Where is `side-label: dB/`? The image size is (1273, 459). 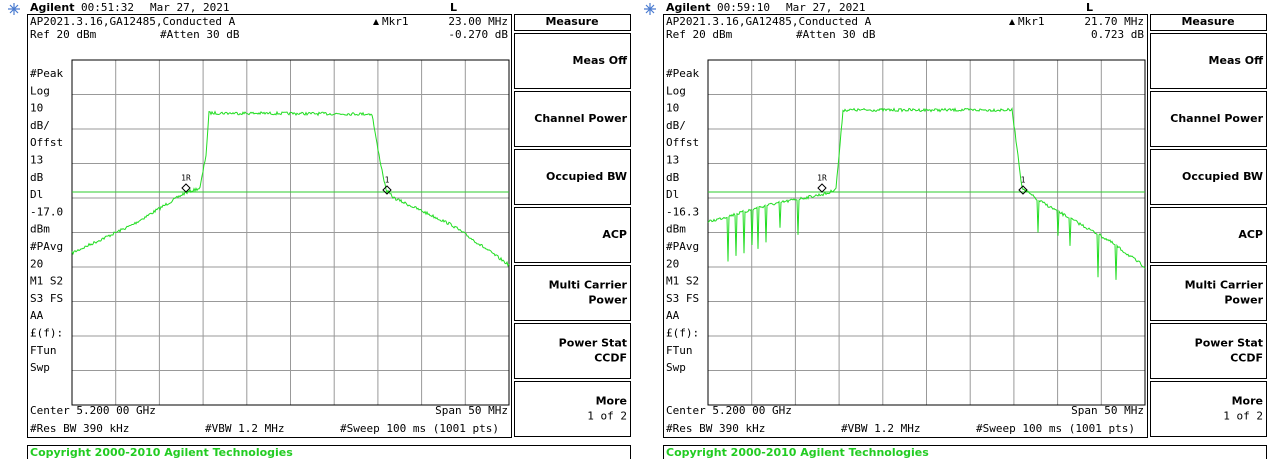 side-label: dB/ is located at coordinates (676, 125).